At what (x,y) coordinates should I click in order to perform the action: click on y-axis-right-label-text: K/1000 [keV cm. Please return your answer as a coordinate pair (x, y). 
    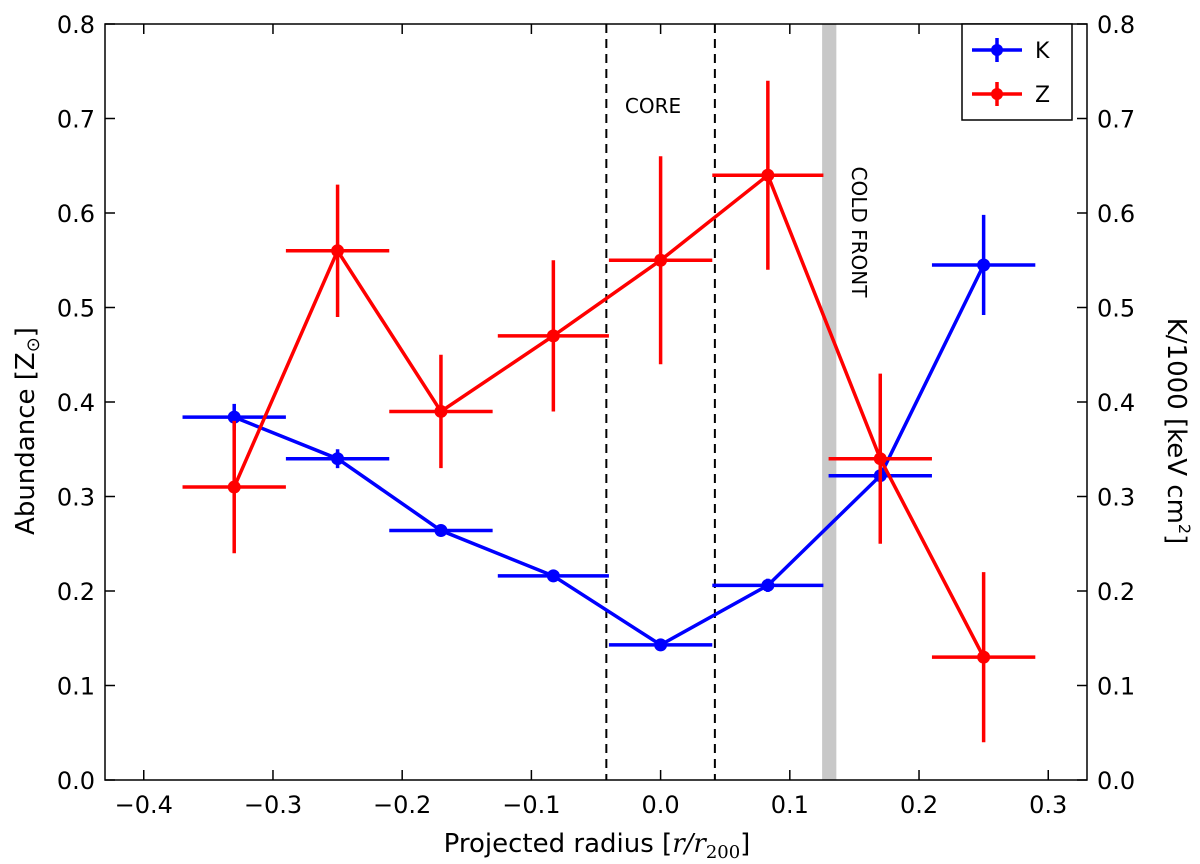
    Looking at the image, I should click on (1176, 421).